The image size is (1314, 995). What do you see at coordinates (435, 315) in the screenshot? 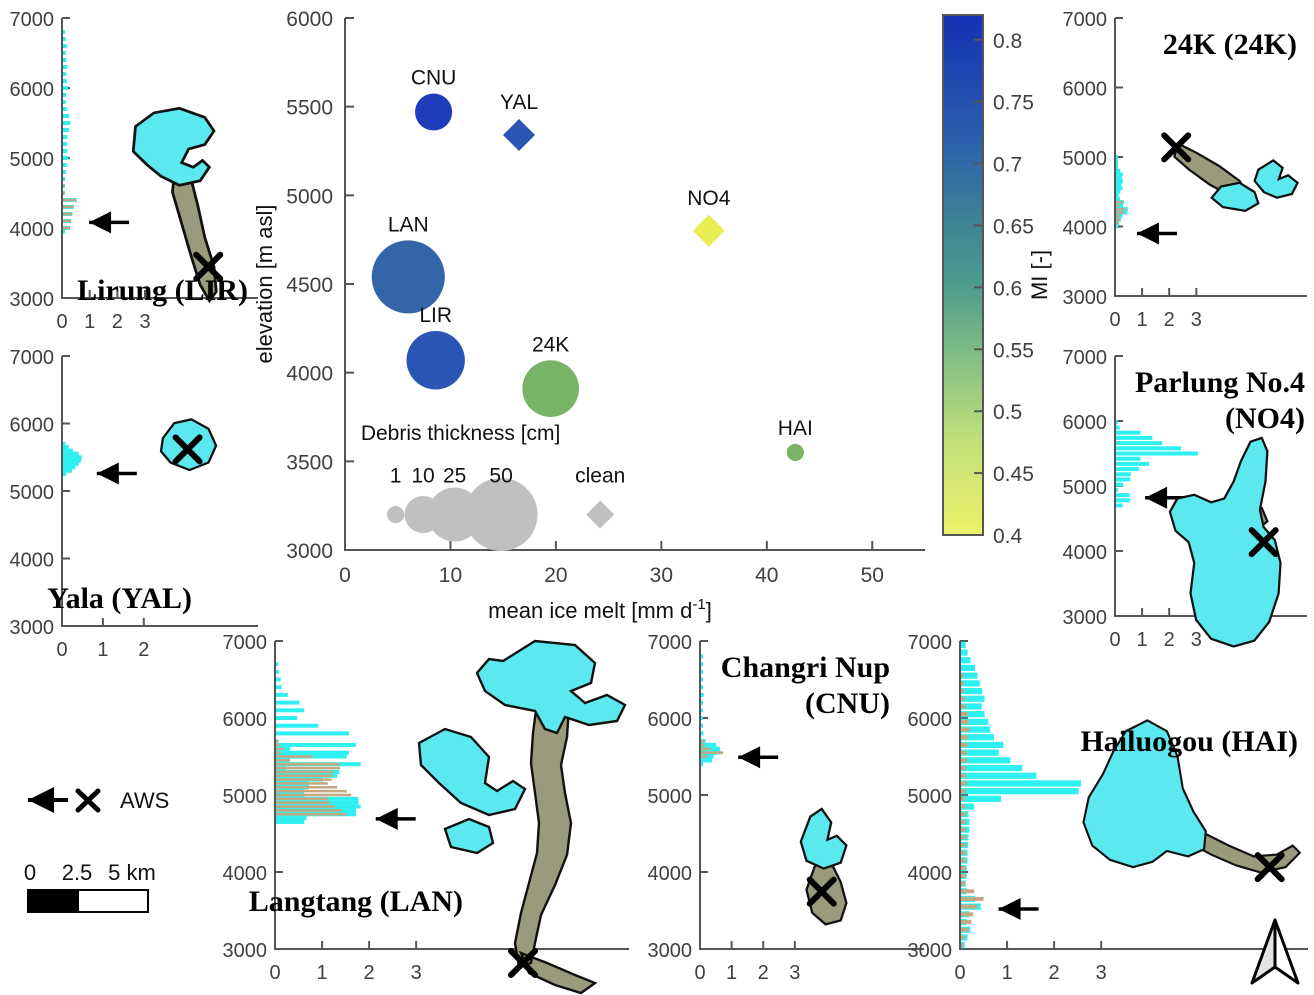
I see `point-label: LIR` at bounding box center [435, 315].